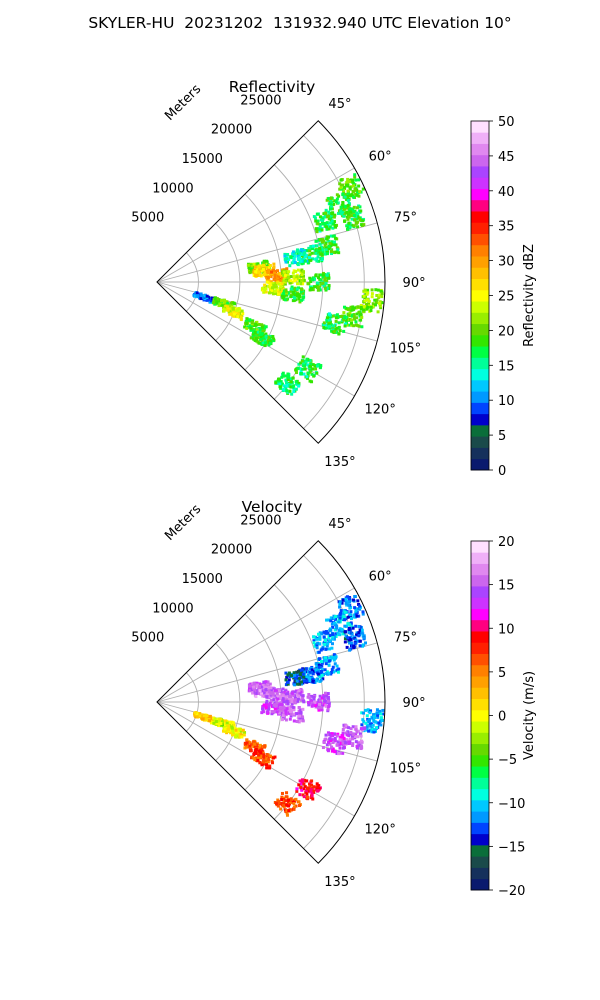  What do you see at coordinates (502, 471) in the screenshot?
I see `colorbar-tick-label: 0` at bounding box center [502, 471].